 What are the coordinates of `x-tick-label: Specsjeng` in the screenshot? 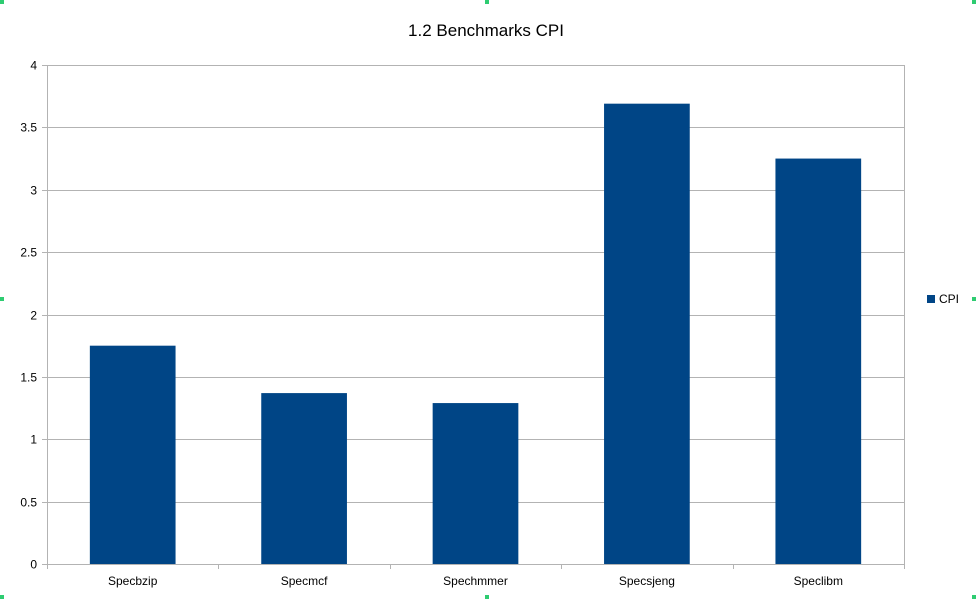 It's located at (647, 581).